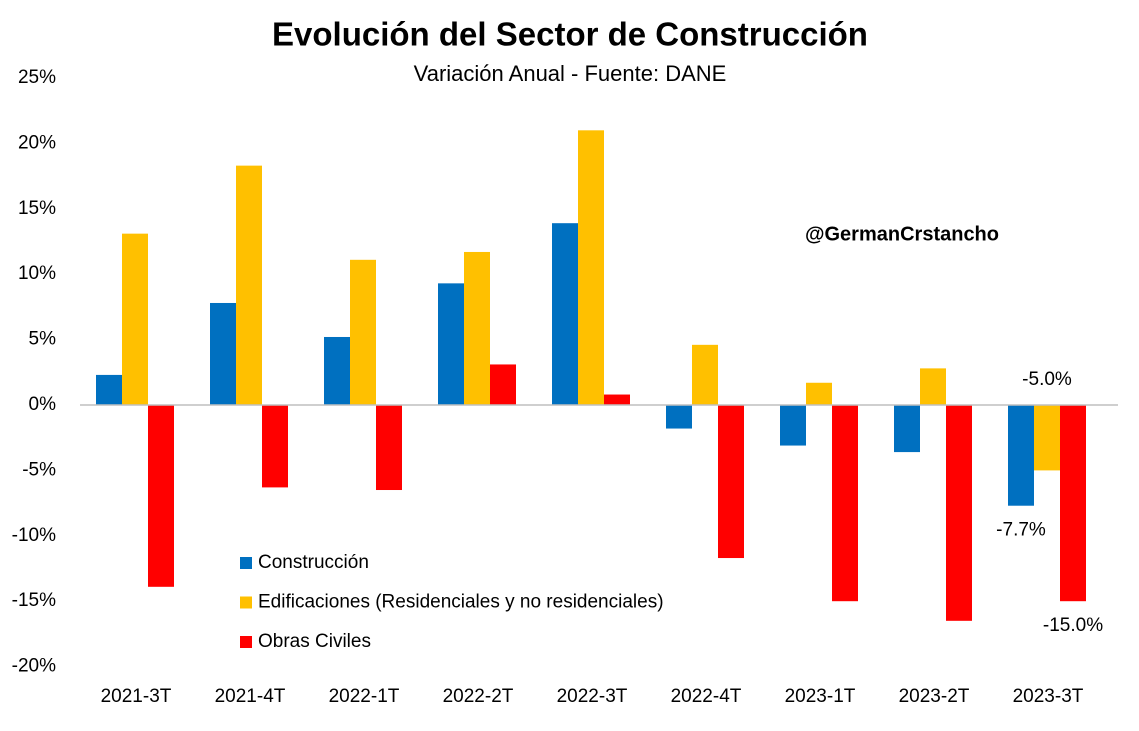 The image size is (1139, 731). Describe the element at coordinates (1047, 379) in the screenshot. I see `data-label: -5.0%` at that location.